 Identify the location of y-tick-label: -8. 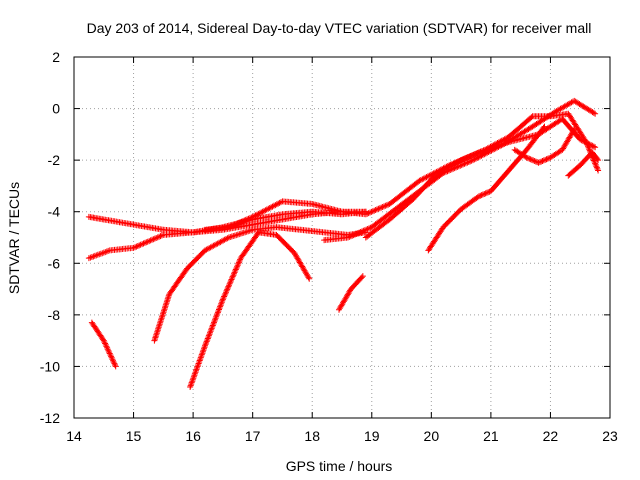
(54, 315).